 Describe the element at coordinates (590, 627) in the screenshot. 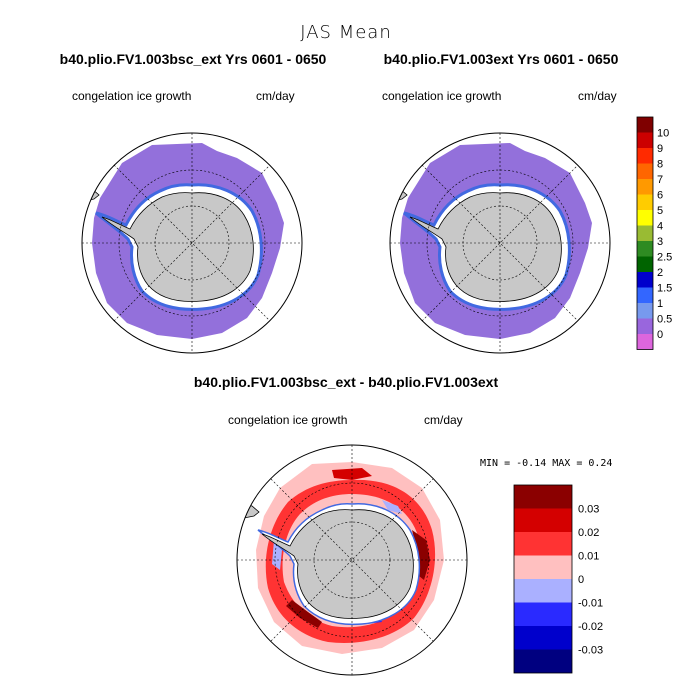

I see `diff-colorbar-tick-label: -0.02` at that location.